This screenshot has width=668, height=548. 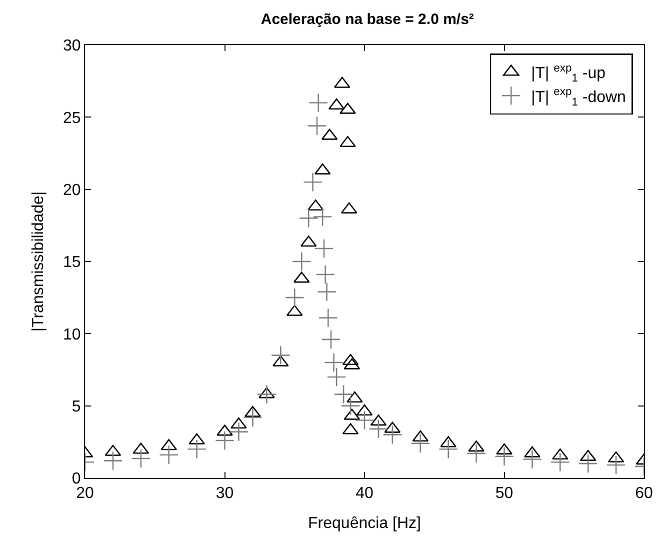 I want to click on y-axis-title: |Transmissibilidade|, so click(x=38, y=261).